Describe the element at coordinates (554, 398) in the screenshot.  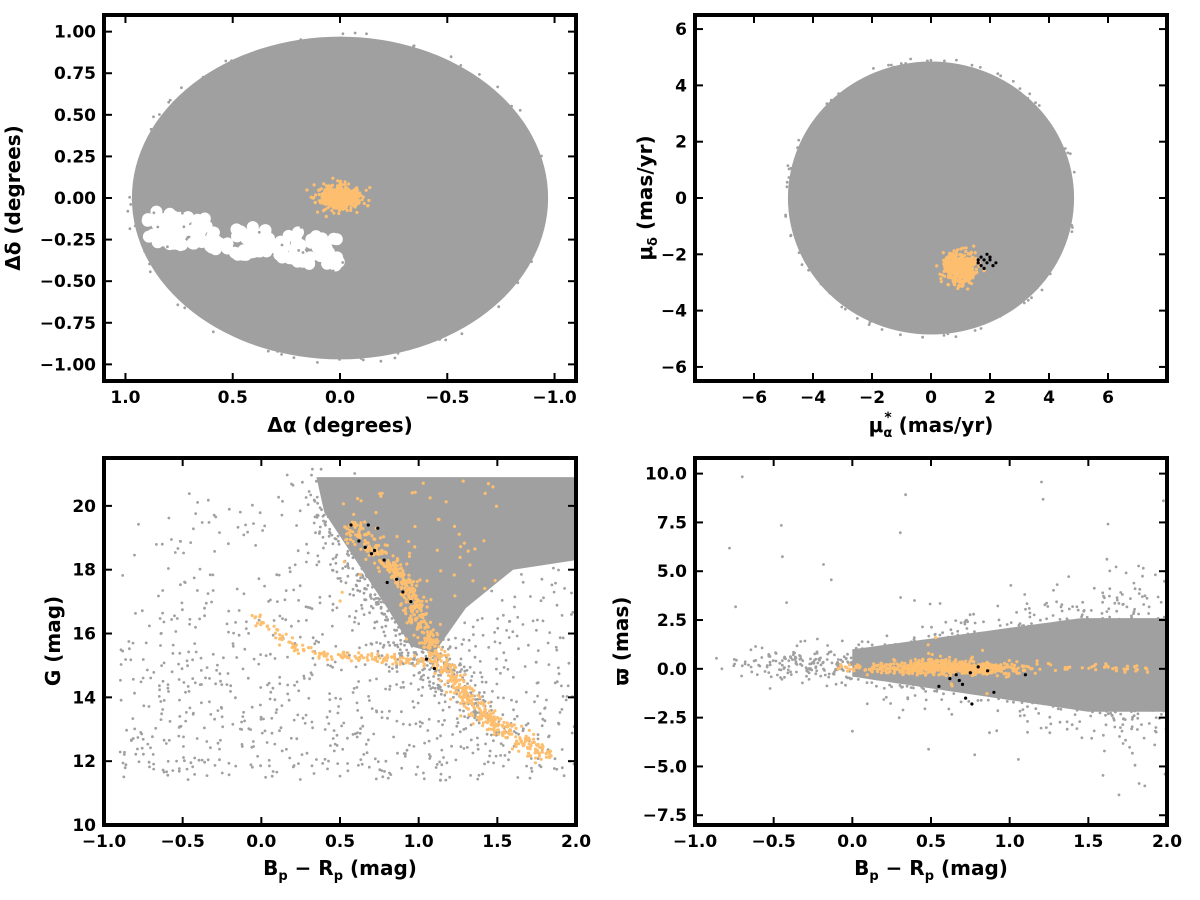
I see `x-tick-label: −1.0` at that location.